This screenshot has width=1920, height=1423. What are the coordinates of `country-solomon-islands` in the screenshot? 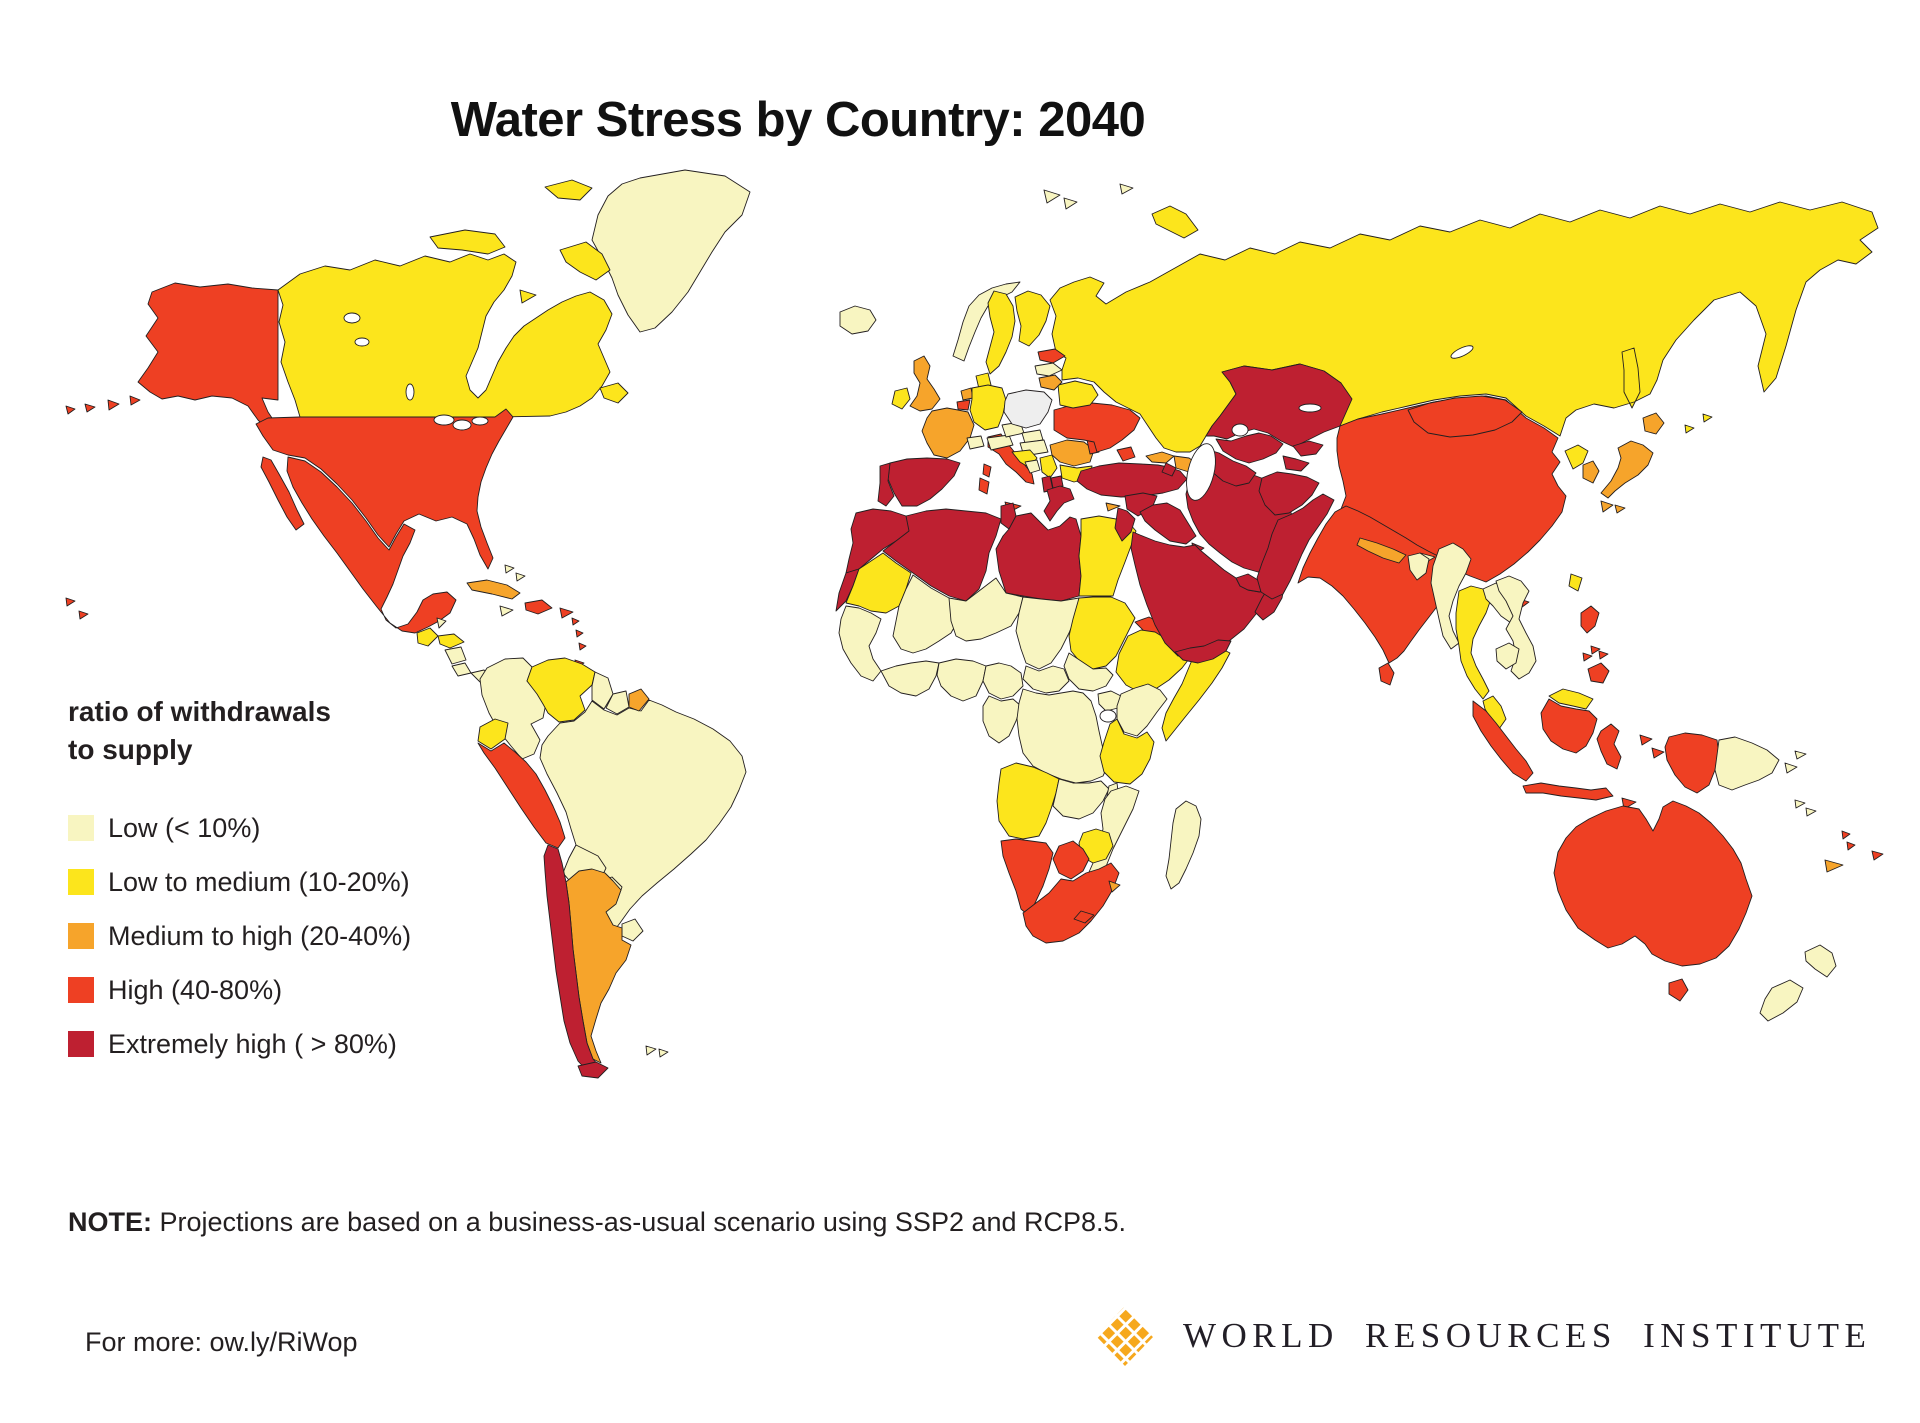 It's located at (1805, 808).